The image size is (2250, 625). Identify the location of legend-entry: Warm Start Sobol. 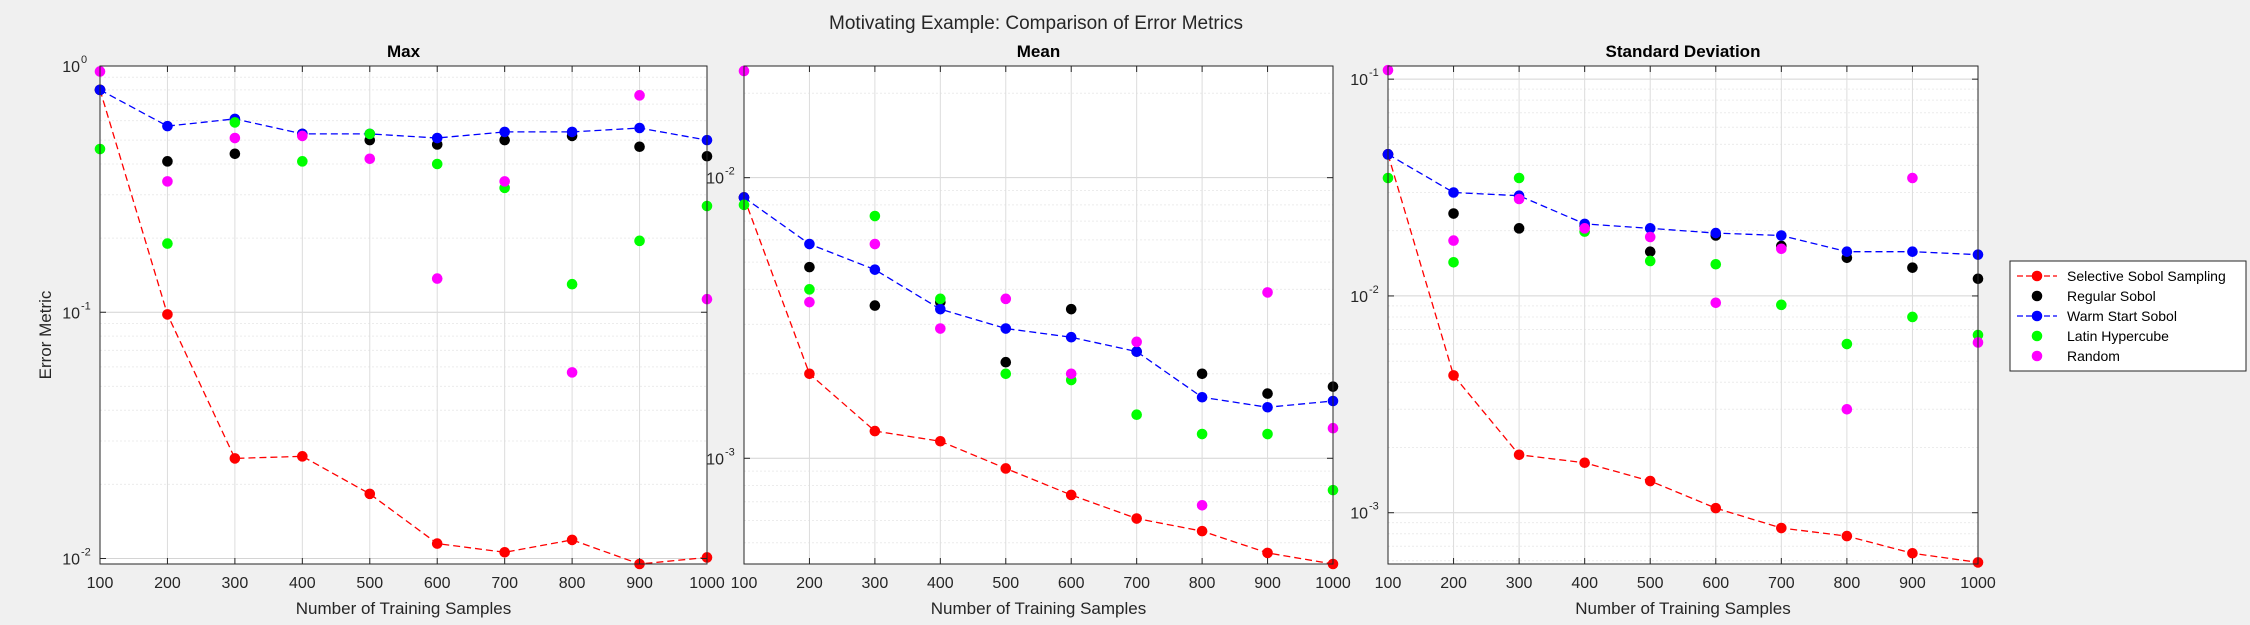
(2097, 316).